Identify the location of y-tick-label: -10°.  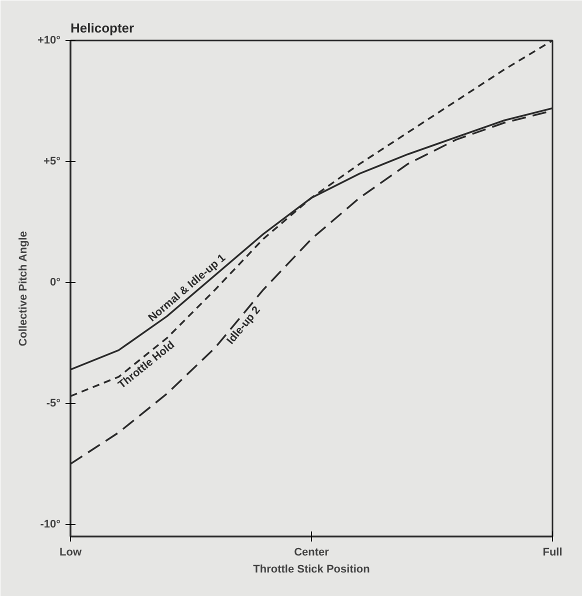
(50, 524).